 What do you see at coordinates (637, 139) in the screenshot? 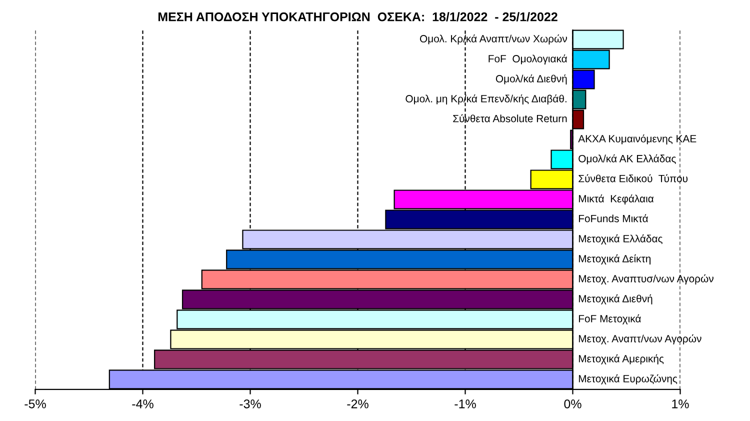
I see `y-tick-label: ΑΚΧΑ Κυμαινόμενης ΚΑΕ` at bounding box center [637, 139].